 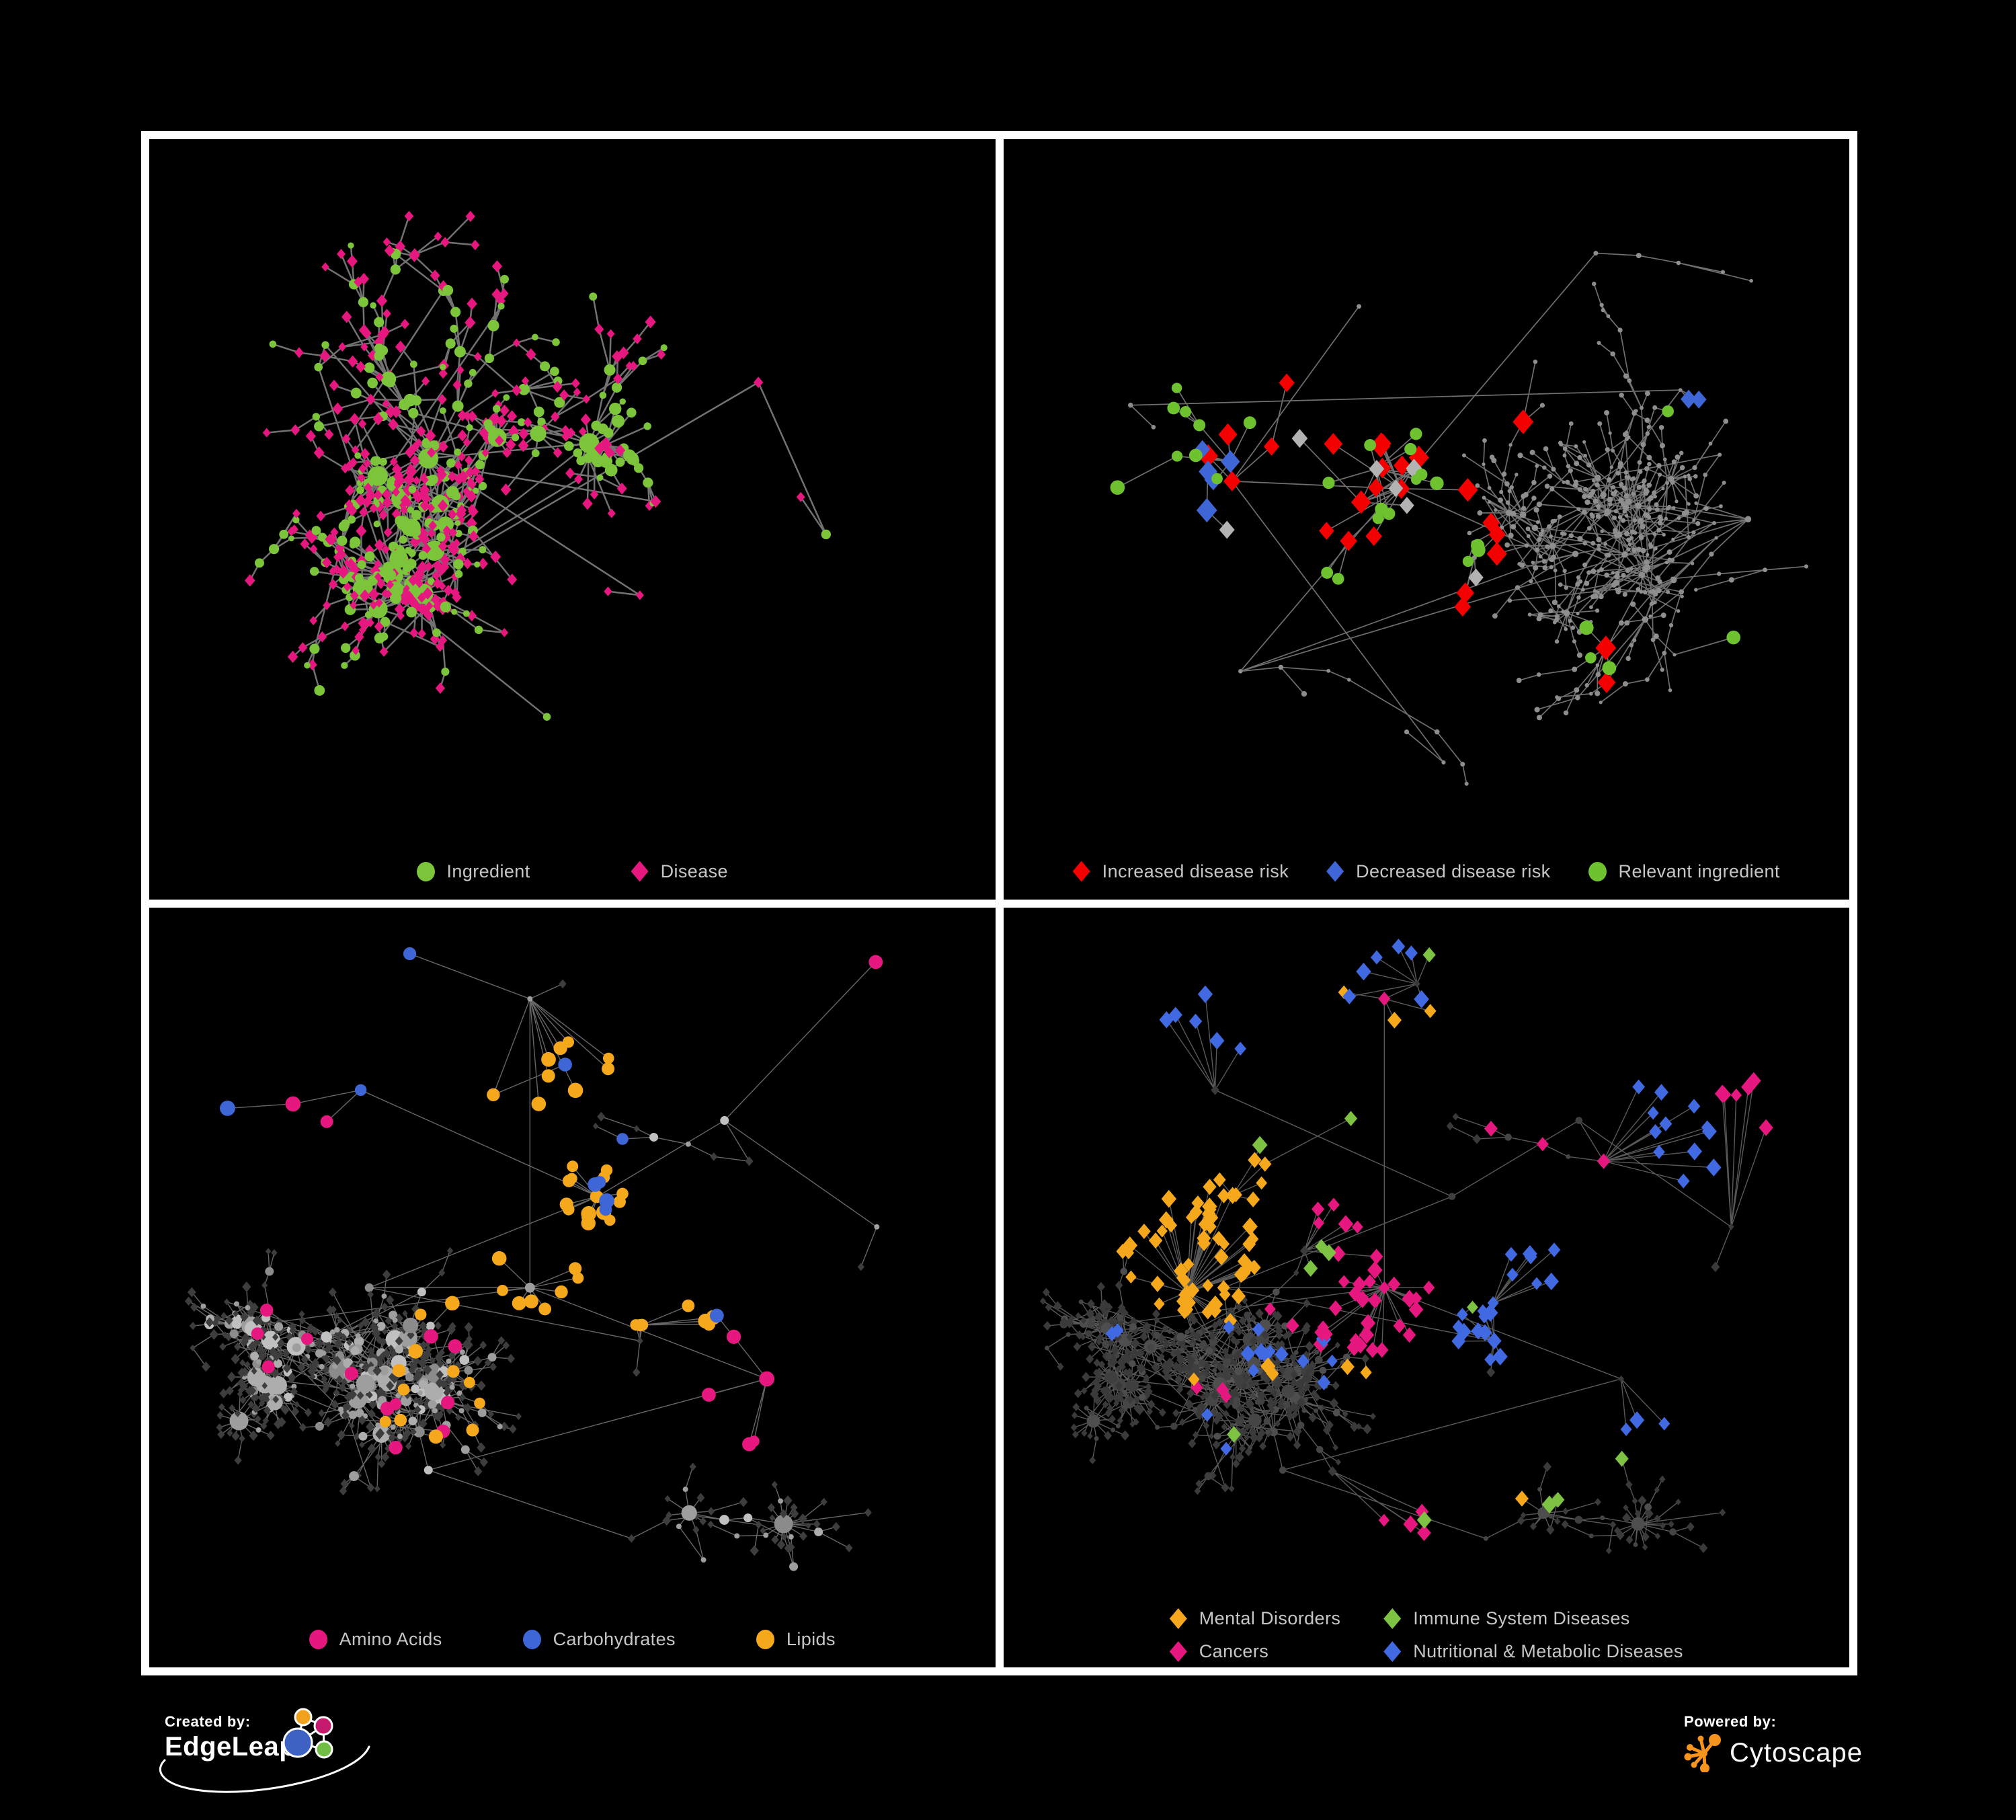 What do you see at coordinates (230, 1747) in the screenshot?
I see `edgeleap-wordmark: EdgeLeap` at bounding box center [230, 1747].